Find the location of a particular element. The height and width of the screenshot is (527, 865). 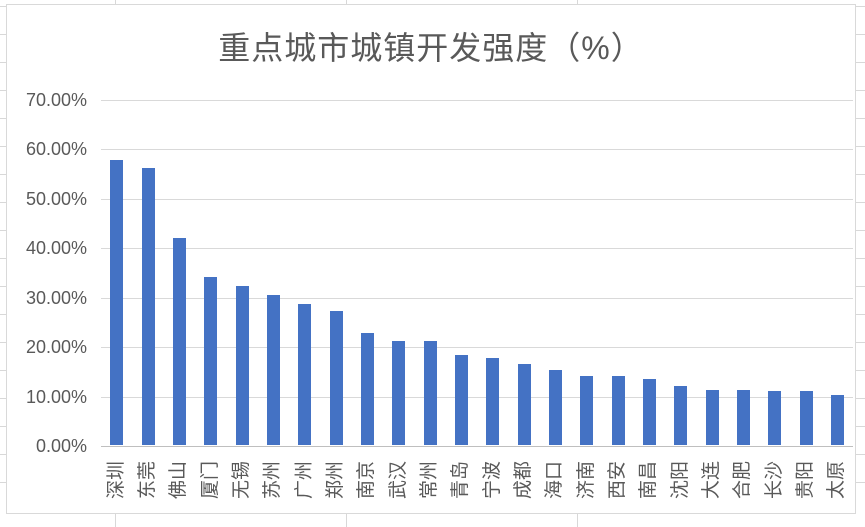

x-tick-label-合肥: 合肥 is located at coordinates (742, 480).